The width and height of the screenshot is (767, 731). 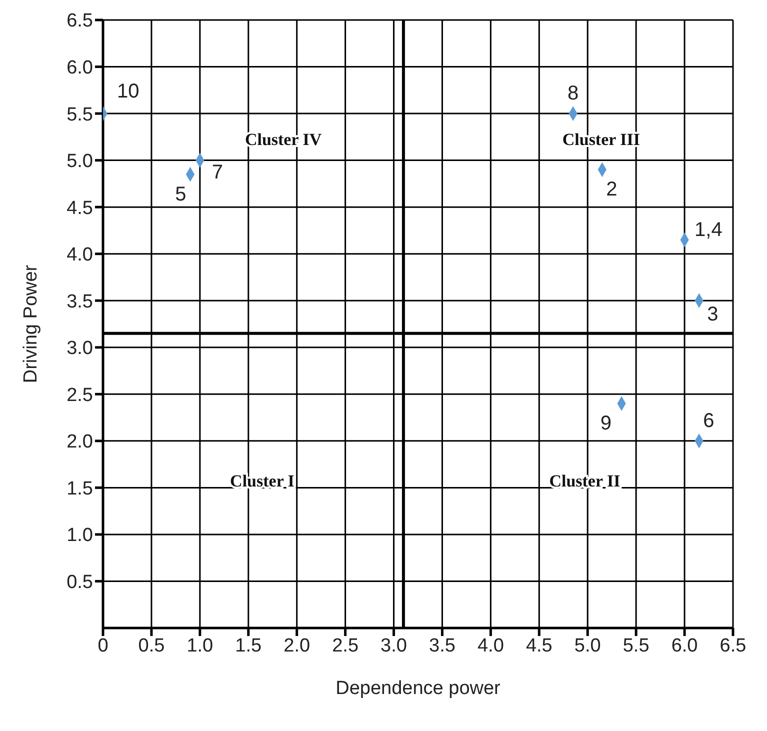 I want to click on y-tick-label: 5.5, so click(x=79, y=115).